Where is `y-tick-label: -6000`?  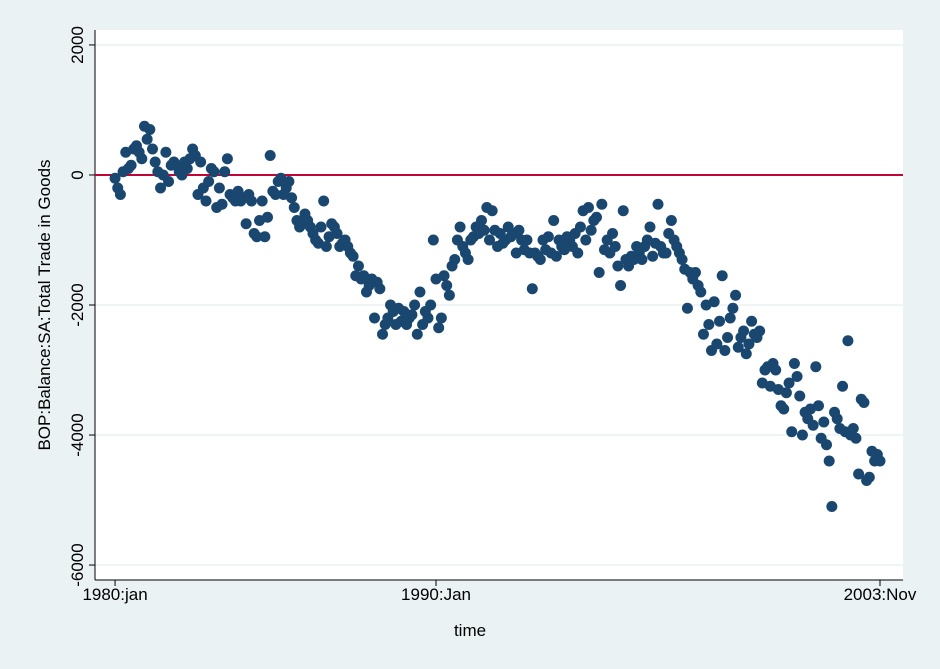 y-tick-label: -6000 is located at coordinates (77, 564).